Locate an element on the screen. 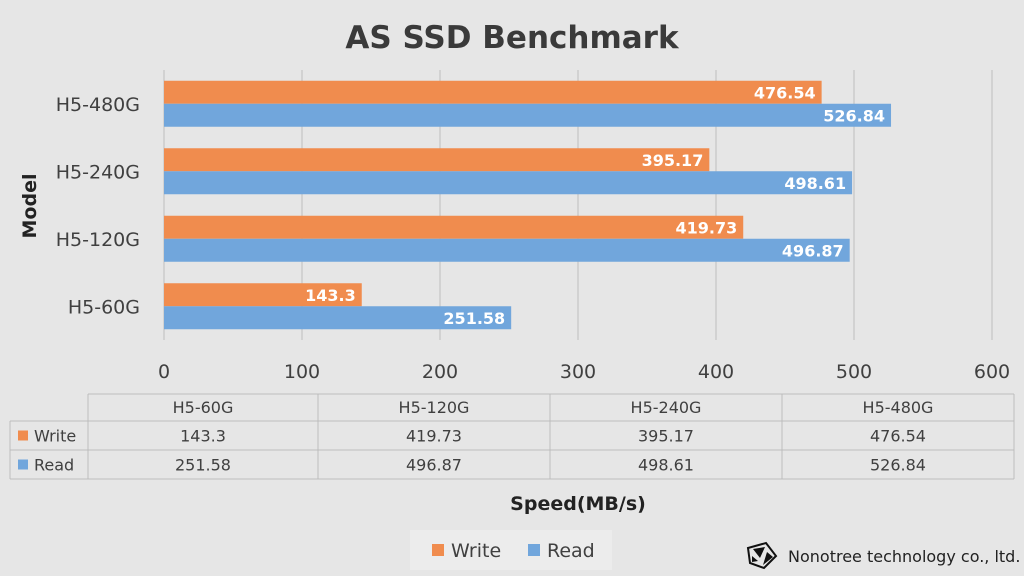 The width and height of the screenshot is (1024, 576). table-row-label: Write is located at coordinates (55, 436).